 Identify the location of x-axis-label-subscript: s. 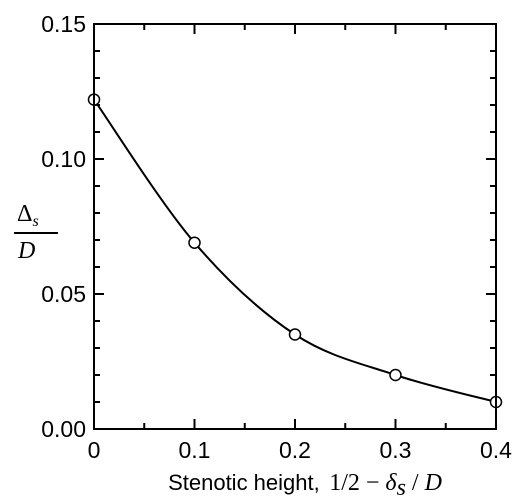
(401, 487).